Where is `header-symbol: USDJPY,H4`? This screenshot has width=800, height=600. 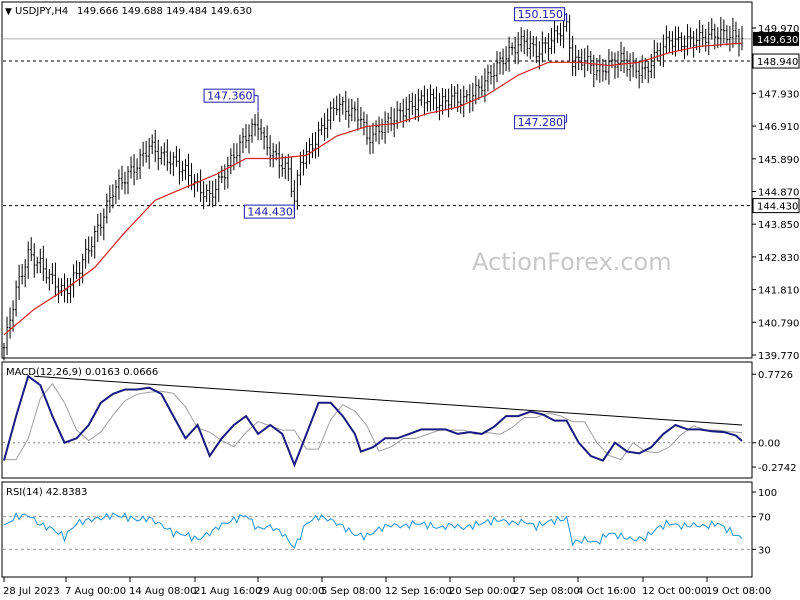
header-symbol: USDJPY,H4 is located at coordinates (41, 11).